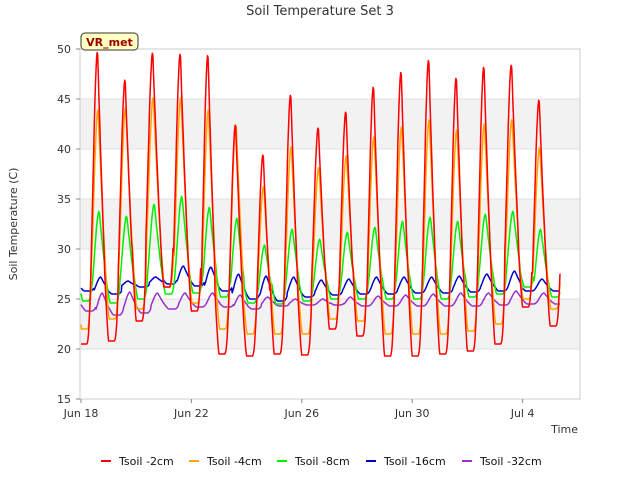 The height and width of the screenshot is (480, 640). Describe the element at coordinates (191, 413) in the screenshot. I see `x-tick-label: Jun 22` at that location.